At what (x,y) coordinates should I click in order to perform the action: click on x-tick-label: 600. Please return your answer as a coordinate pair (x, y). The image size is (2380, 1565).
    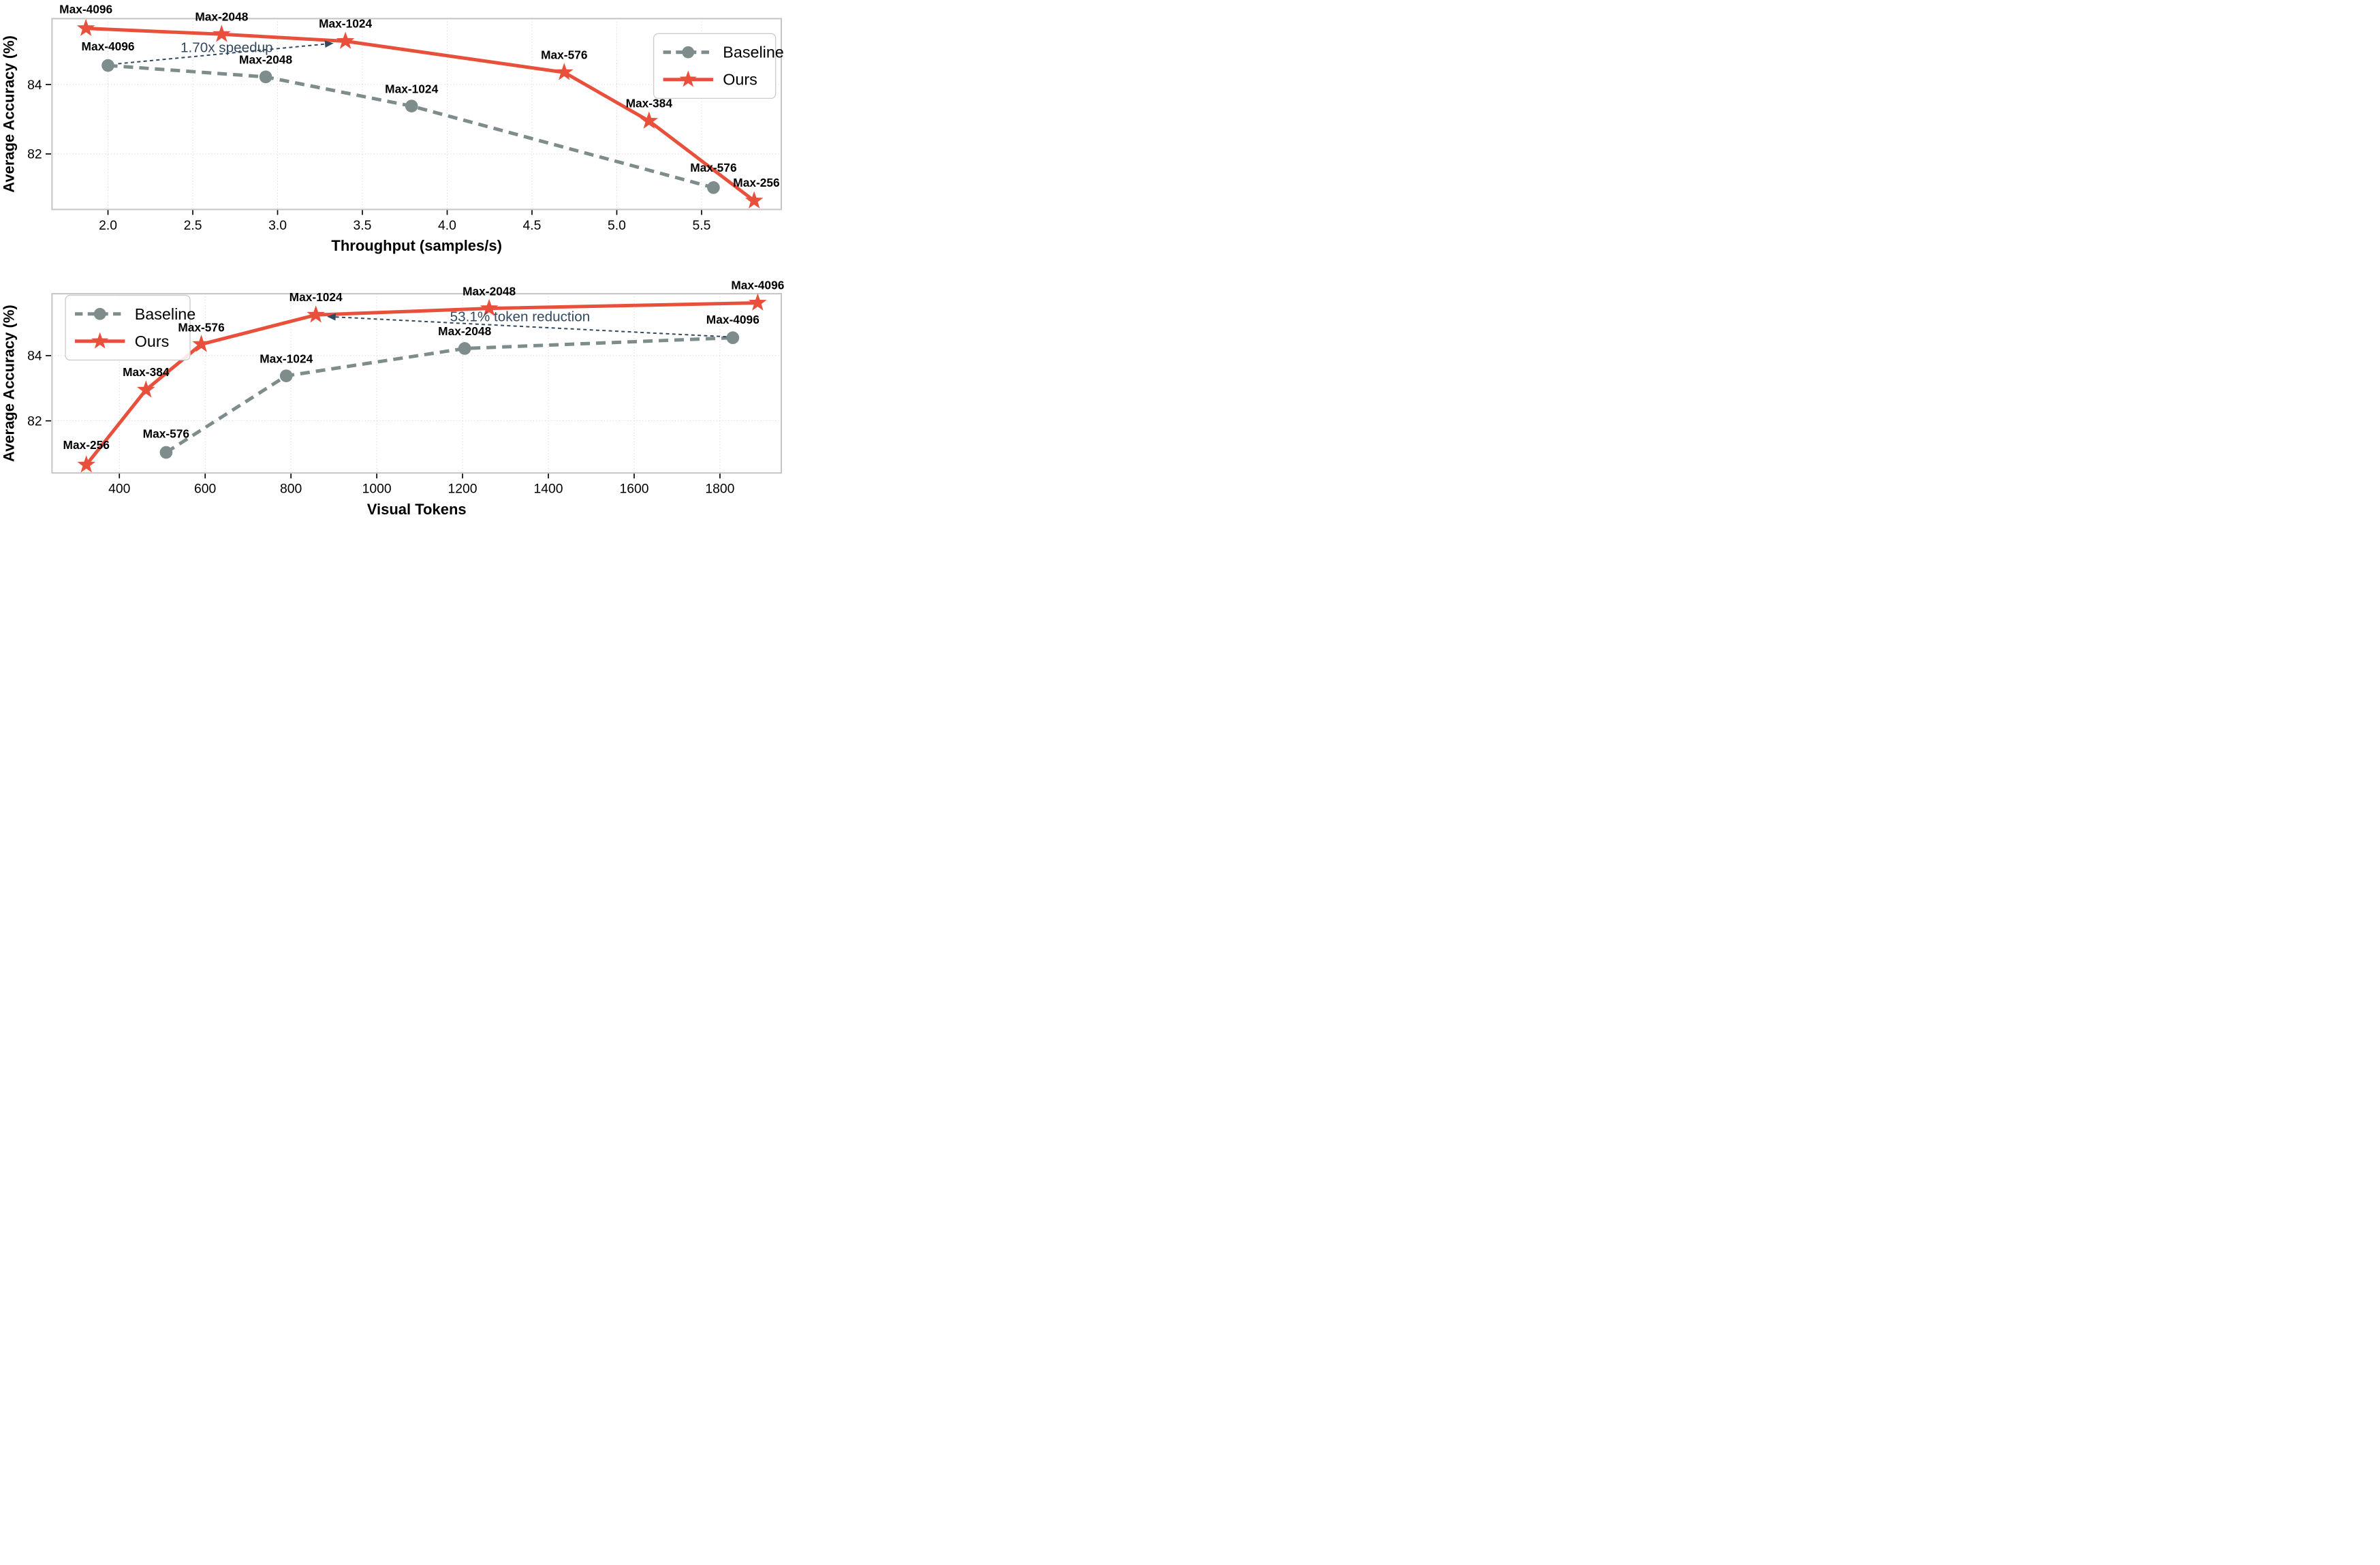
    Looking at the image, I should click on (205, 489).